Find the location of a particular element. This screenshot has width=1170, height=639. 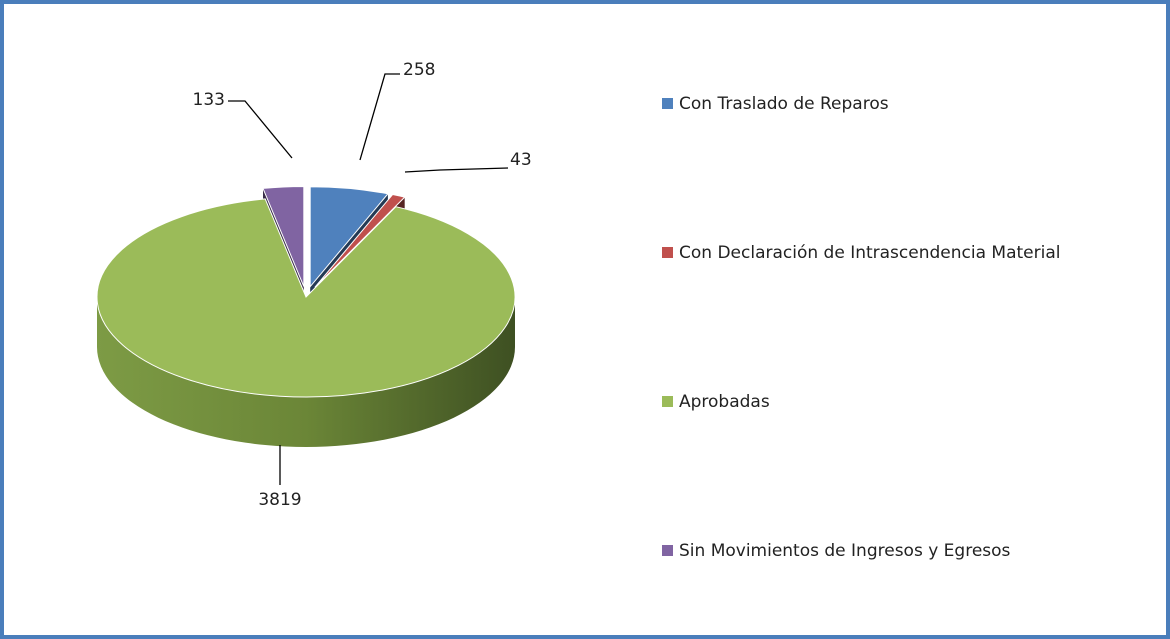

data-label: 133 is located at coordinates (209, 100).